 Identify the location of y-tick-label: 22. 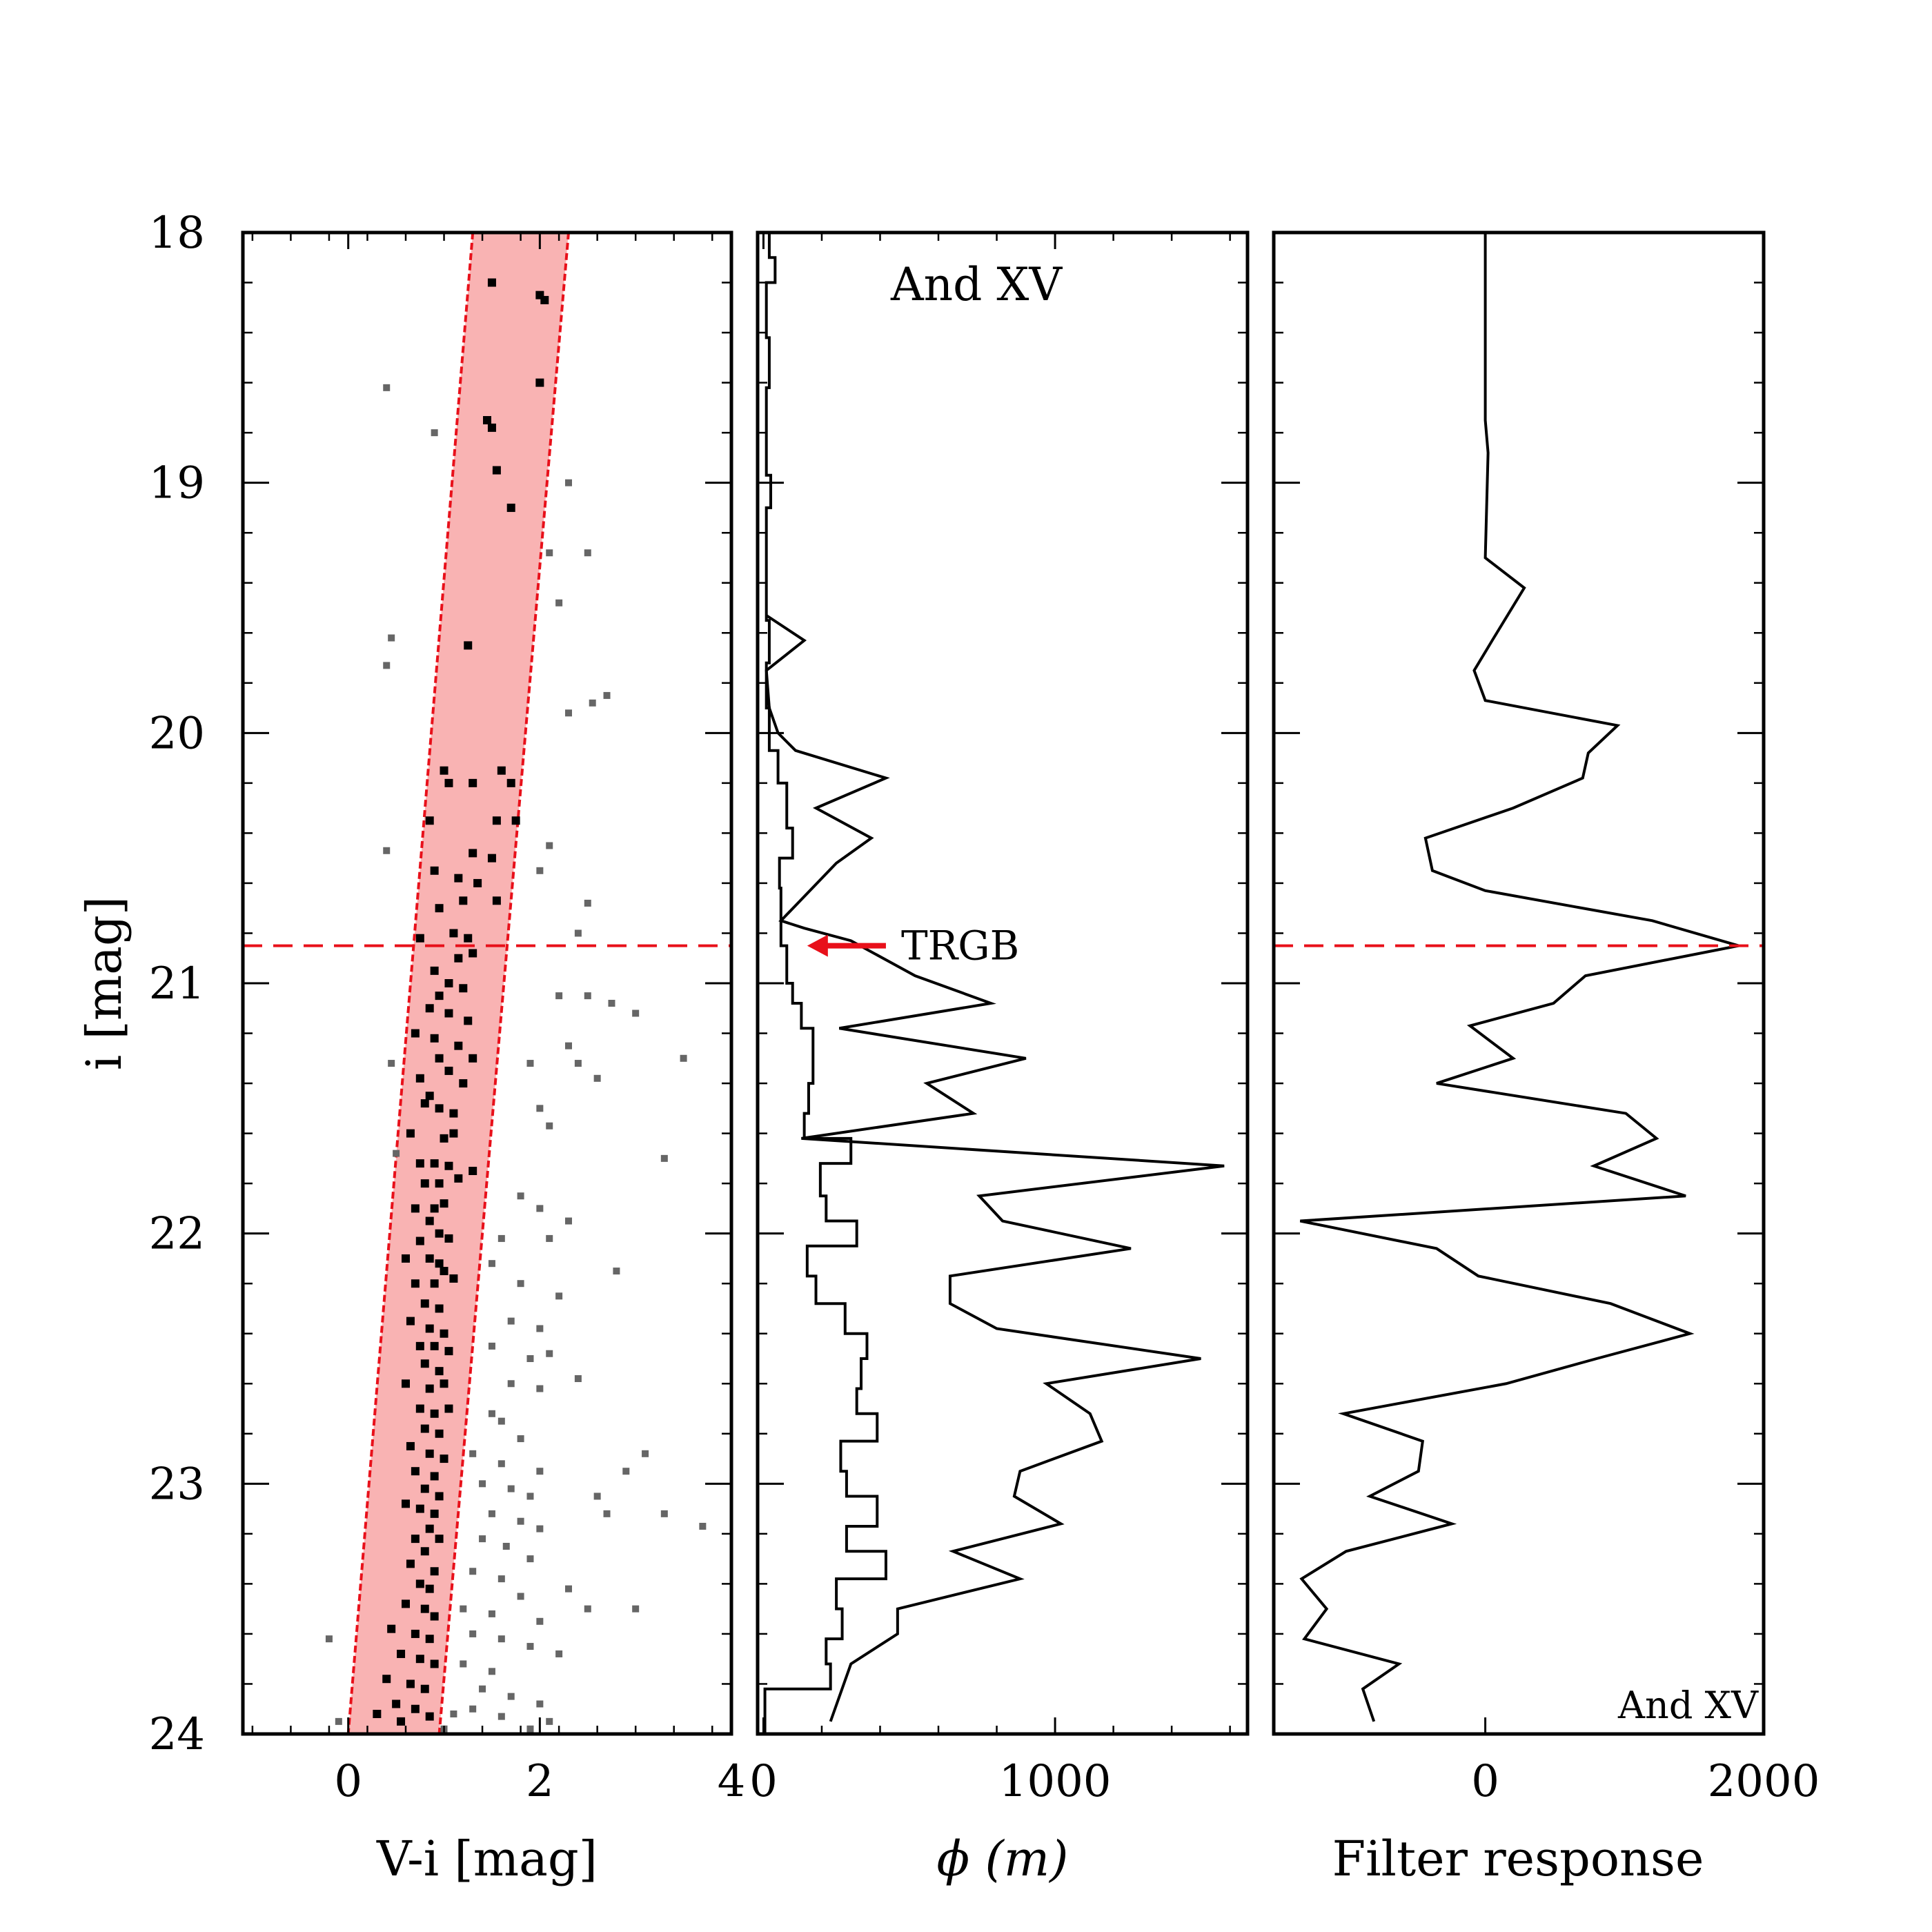
(177, 1234).